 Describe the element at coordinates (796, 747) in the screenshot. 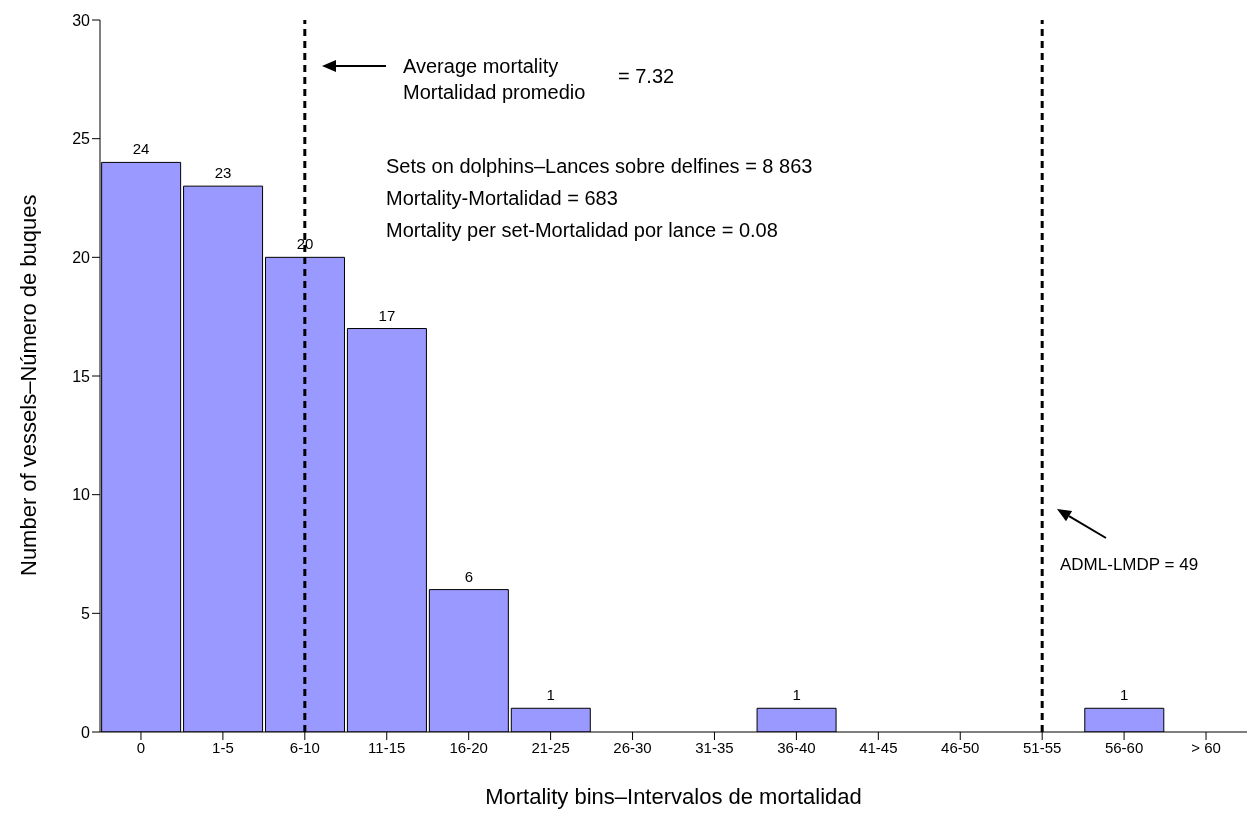

I see `x-tick-label: 36-40` at that location.